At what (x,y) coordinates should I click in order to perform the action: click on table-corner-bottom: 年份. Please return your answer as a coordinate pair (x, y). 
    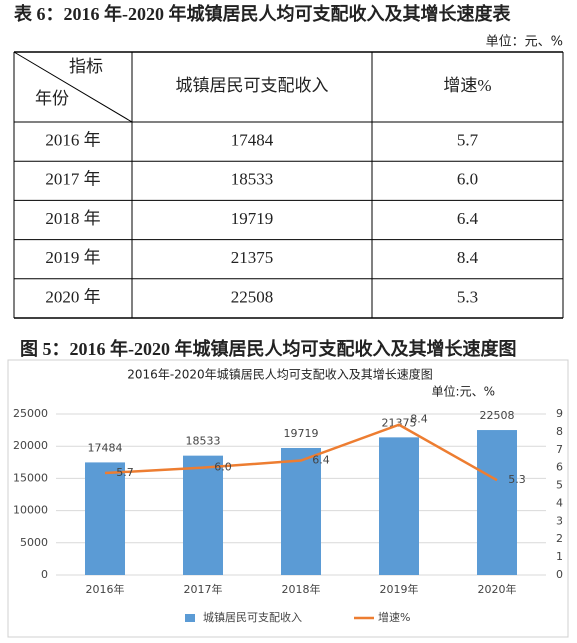
    Looking at the image, I should click on (52, 98).